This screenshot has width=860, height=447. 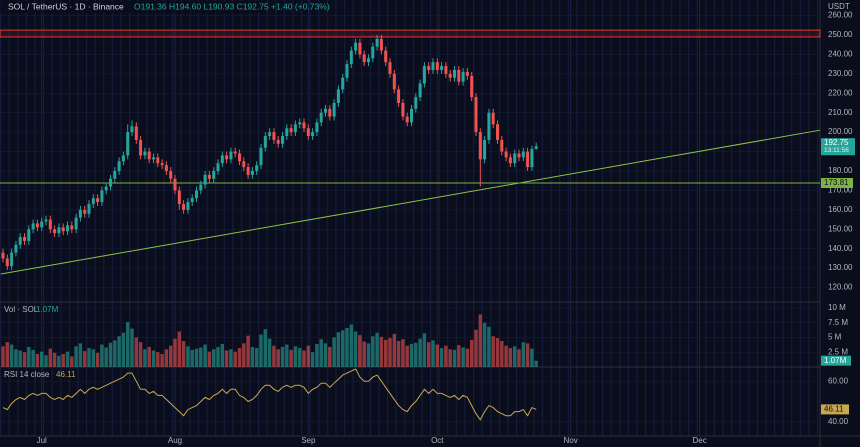 I want to click on y-tick-label: 10 M, so click(x=837, y=307).